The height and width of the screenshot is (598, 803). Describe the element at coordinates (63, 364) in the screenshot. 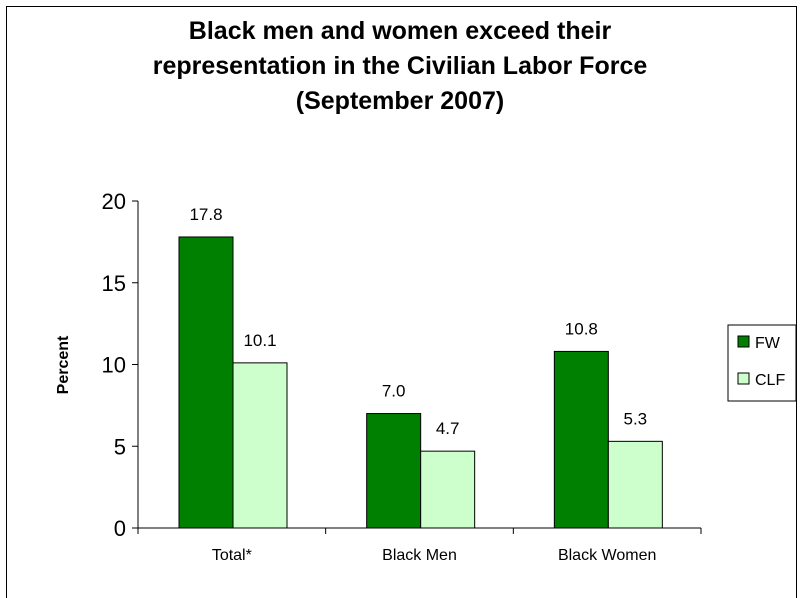

I see `y-axis-label: Percent` at that location.